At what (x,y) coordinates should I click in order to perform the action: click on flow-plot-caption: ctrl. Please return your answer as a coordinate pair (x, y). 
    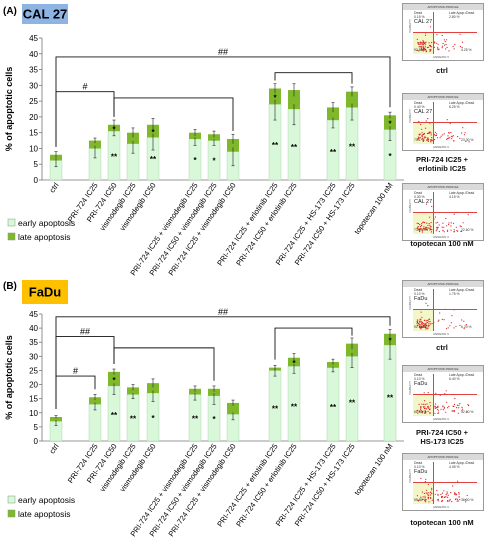
    Looking at the image, I should click on (442, 70).